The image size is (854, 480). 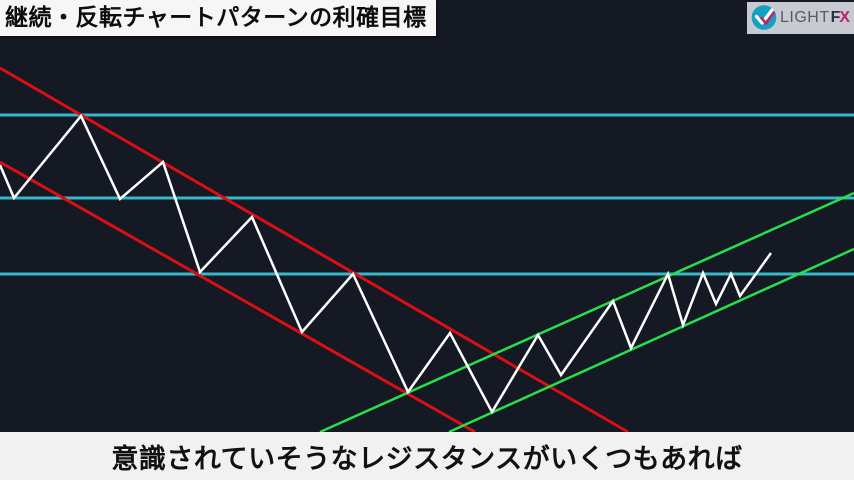 I want to click on lightfx-wordmark: LIGHT F X, so click(x=815, y=18).